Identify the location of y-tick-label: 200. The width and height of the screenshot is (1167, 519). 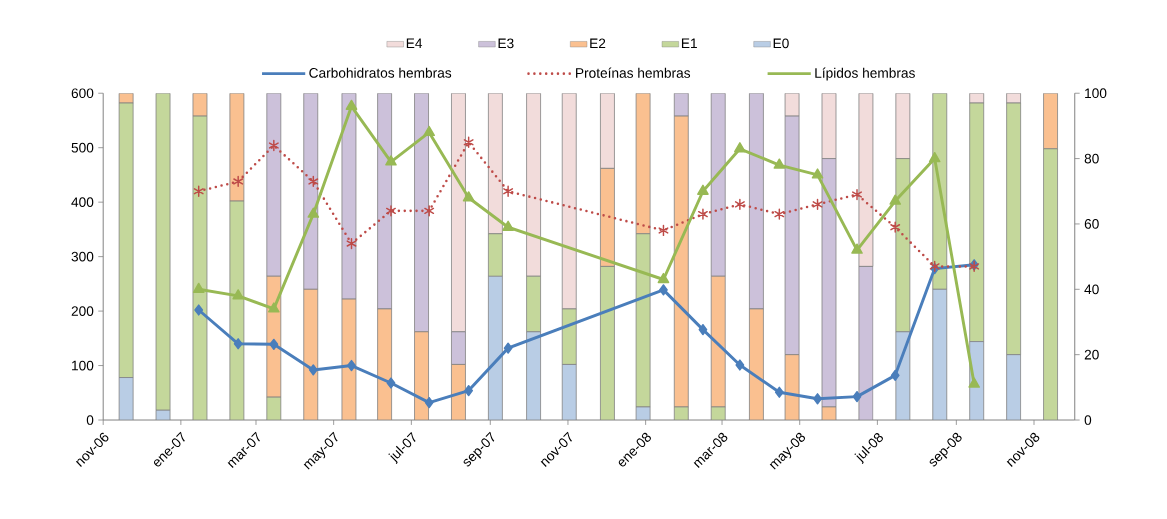
(82, 311).